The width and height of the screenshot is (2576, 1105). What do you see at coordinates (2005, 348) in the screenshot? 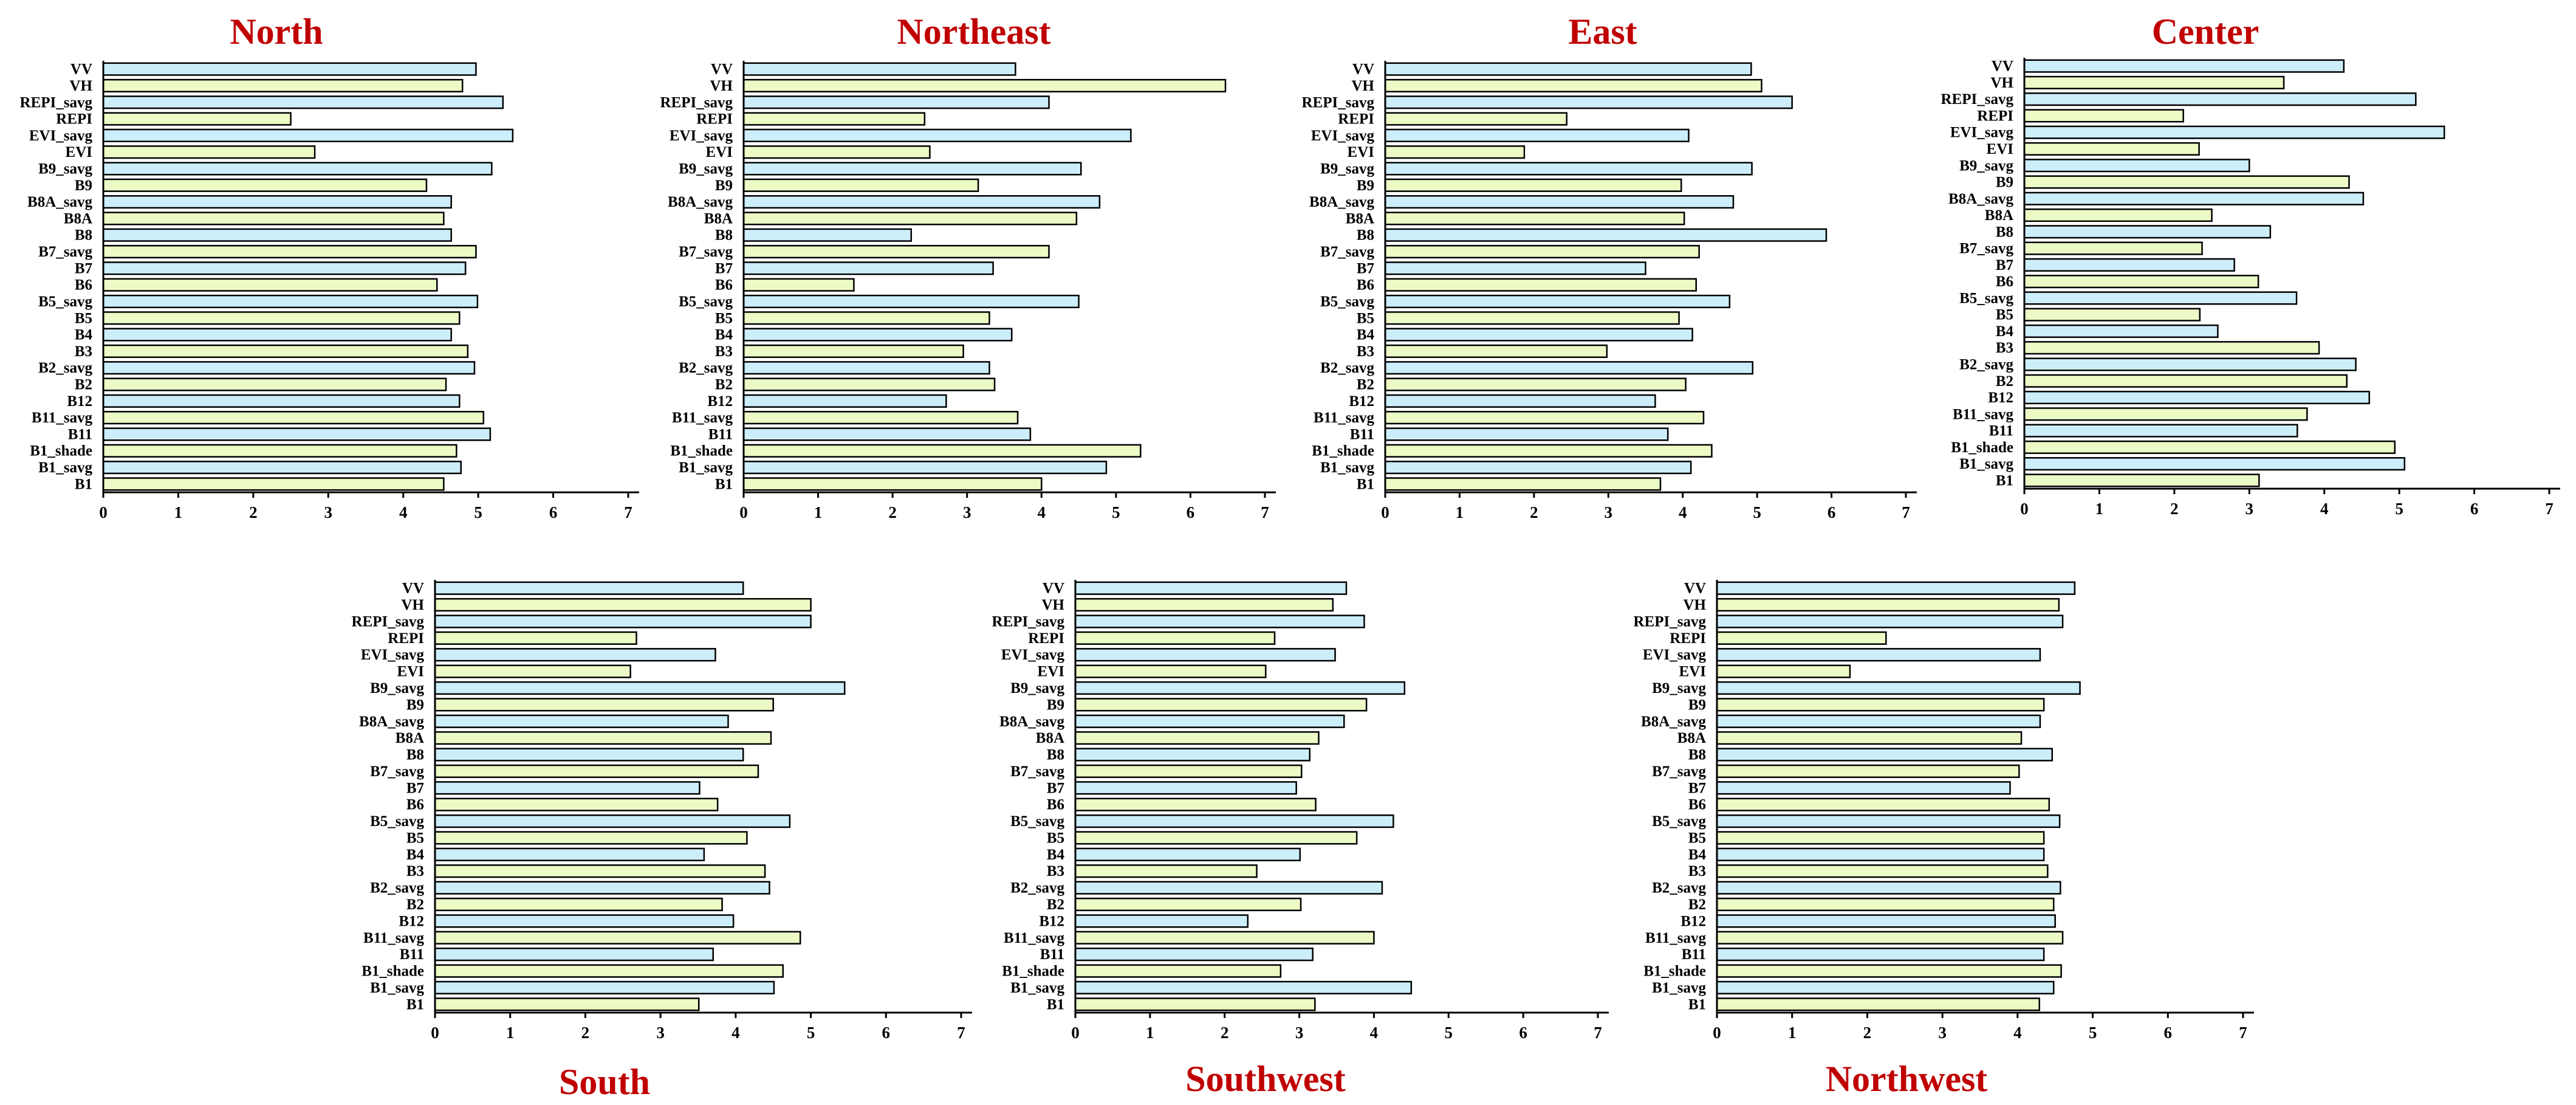
I see `category-label: B3` at bounding box center [2005, 348].